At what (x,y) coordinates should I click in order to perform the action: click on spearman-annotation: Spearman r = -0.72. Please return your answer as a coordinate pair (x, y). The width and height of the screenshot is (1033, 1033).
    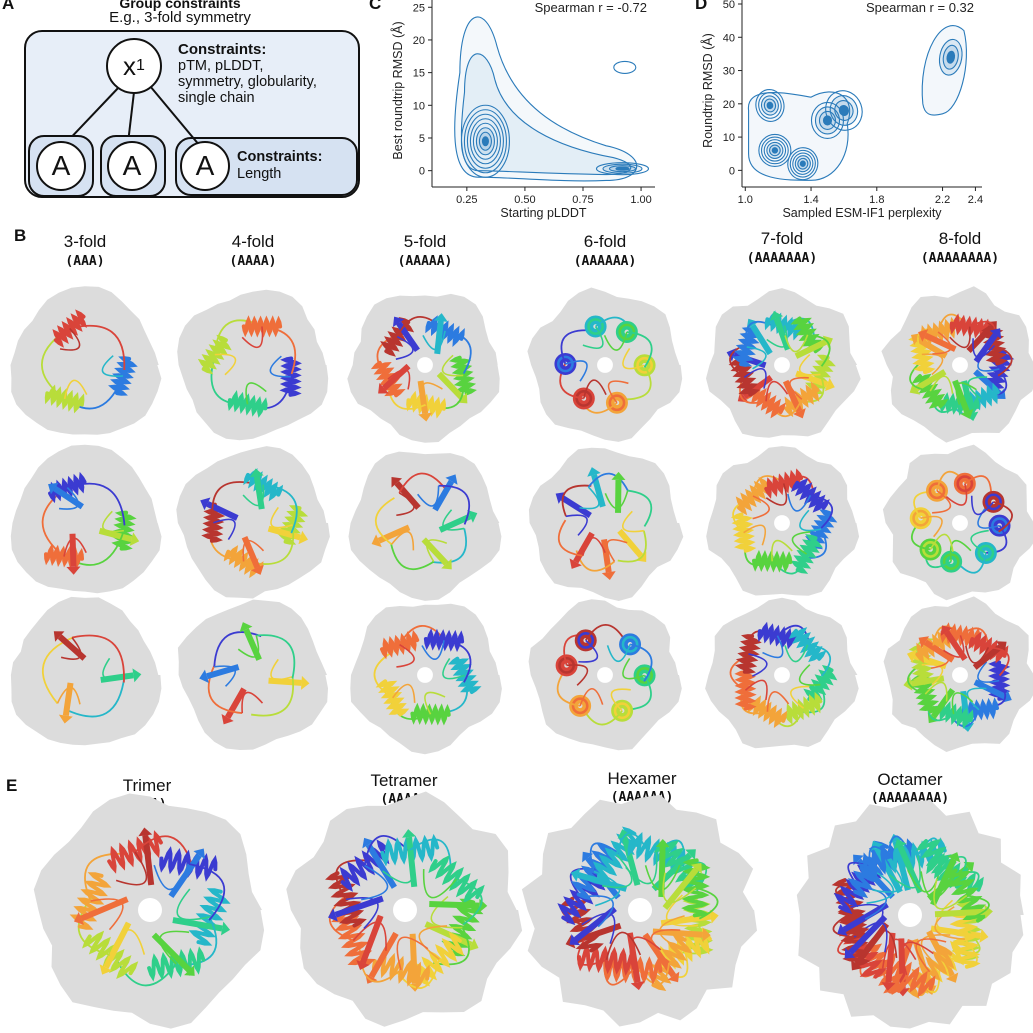
    Looking at the image, I should click on (591, 7).